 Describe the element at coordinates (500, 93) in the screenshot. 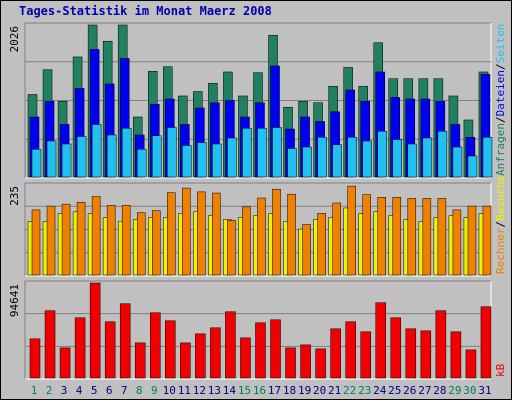

I see `legend-label: Dateien` at that location.